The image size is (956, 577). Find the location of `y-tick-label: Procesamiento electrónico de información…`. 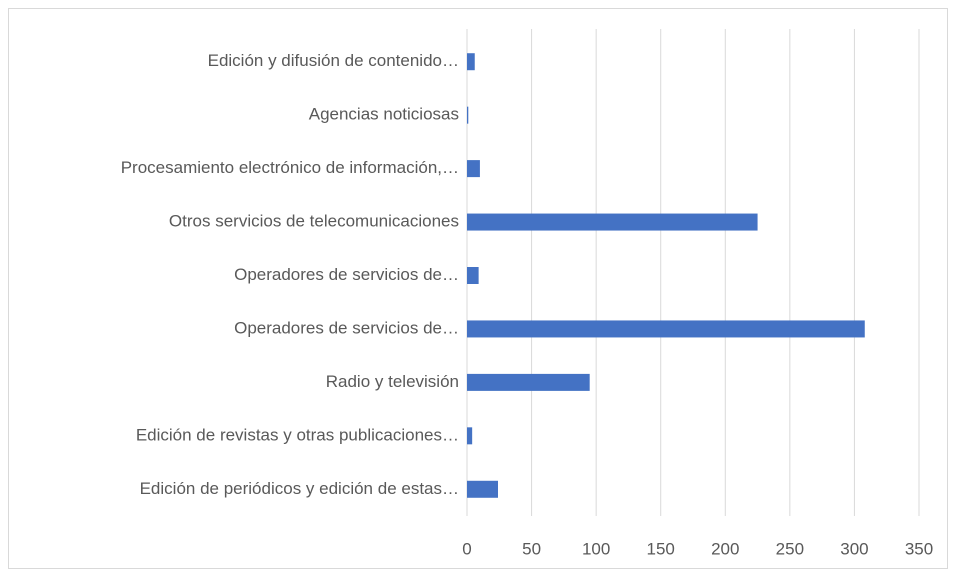

y-tick-label: Procesamiento electrónico de información… is located at coordinates (290, 167).